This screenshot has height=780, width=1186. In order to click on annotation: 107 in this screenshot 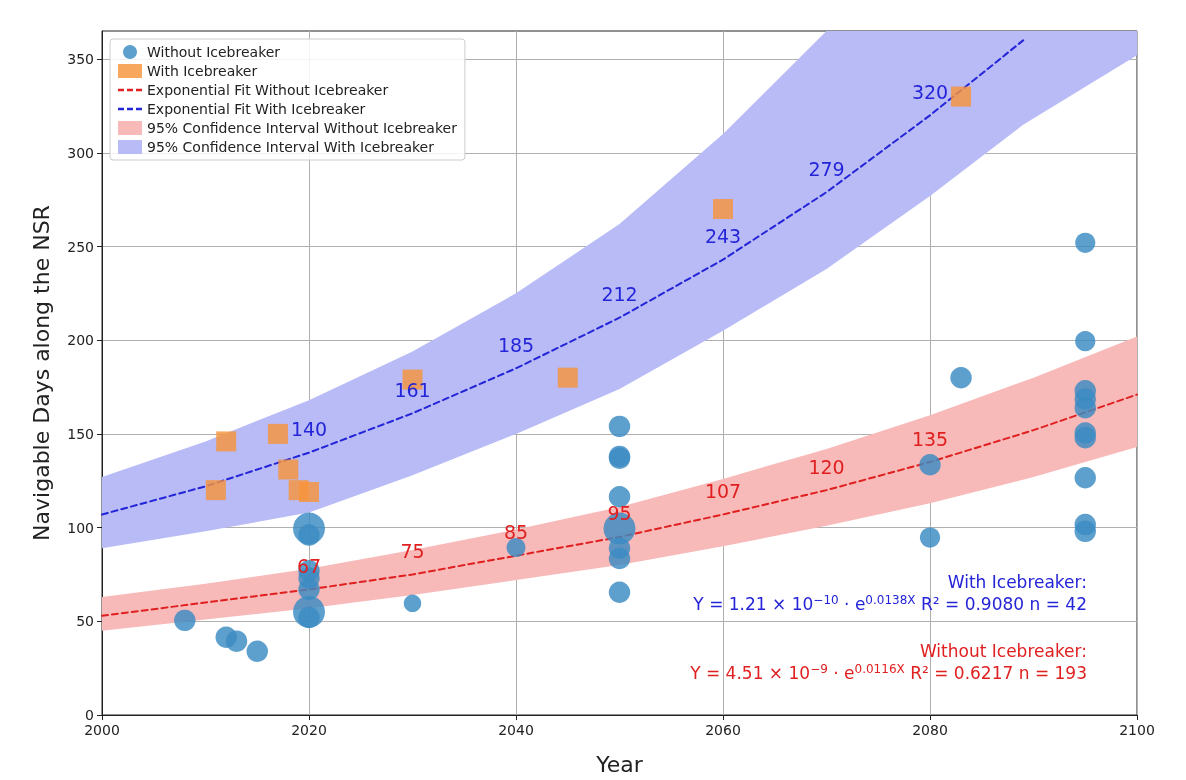, I will do `click(723, 490)`.